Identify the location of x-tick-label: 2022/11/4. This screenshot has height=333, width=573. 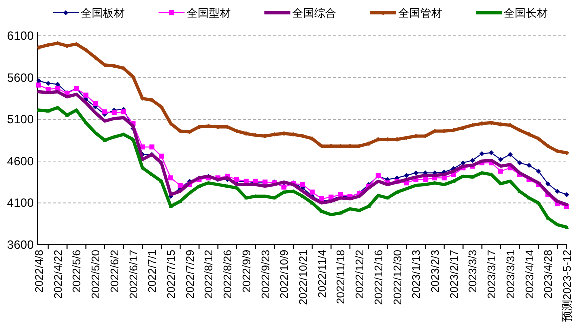
(322, 274).